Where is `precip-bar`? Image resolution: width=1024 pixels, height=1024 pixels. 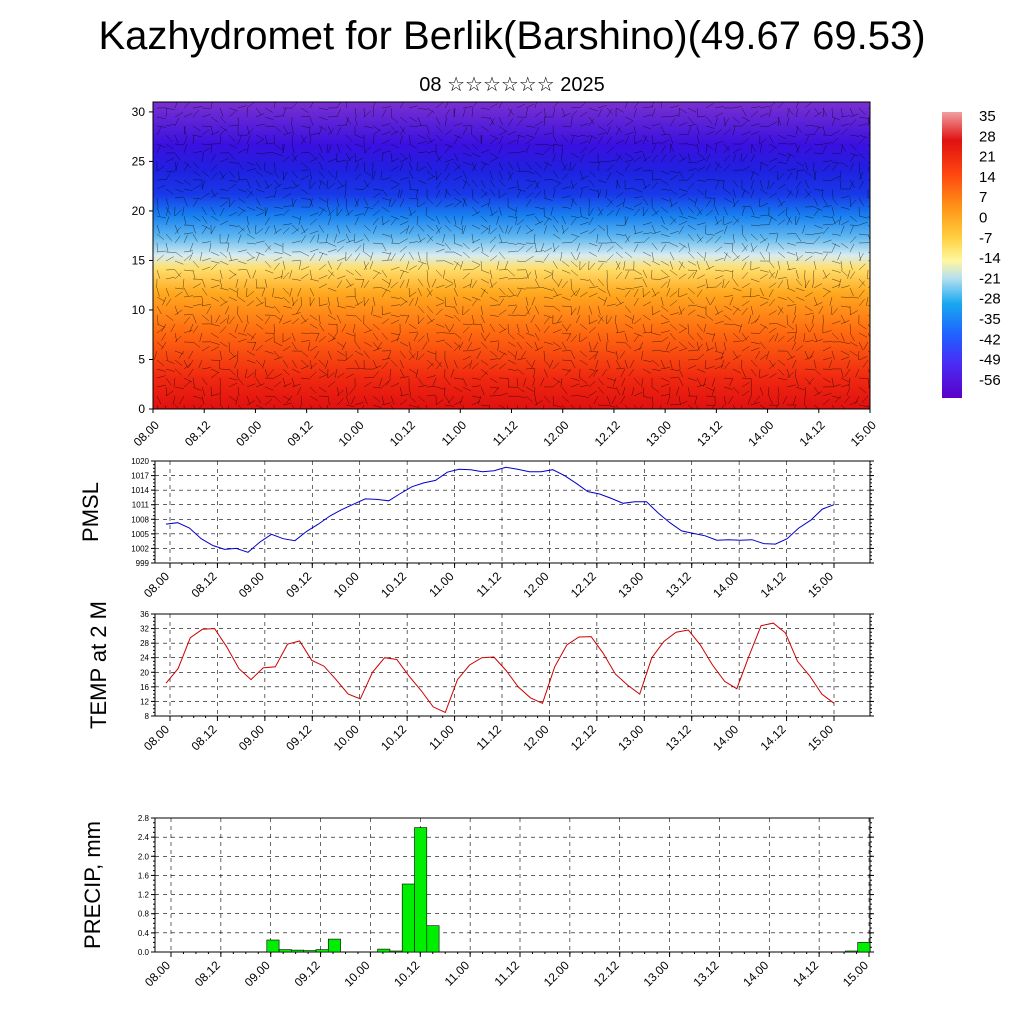
precip-bar is located at coordinates (297, 951).